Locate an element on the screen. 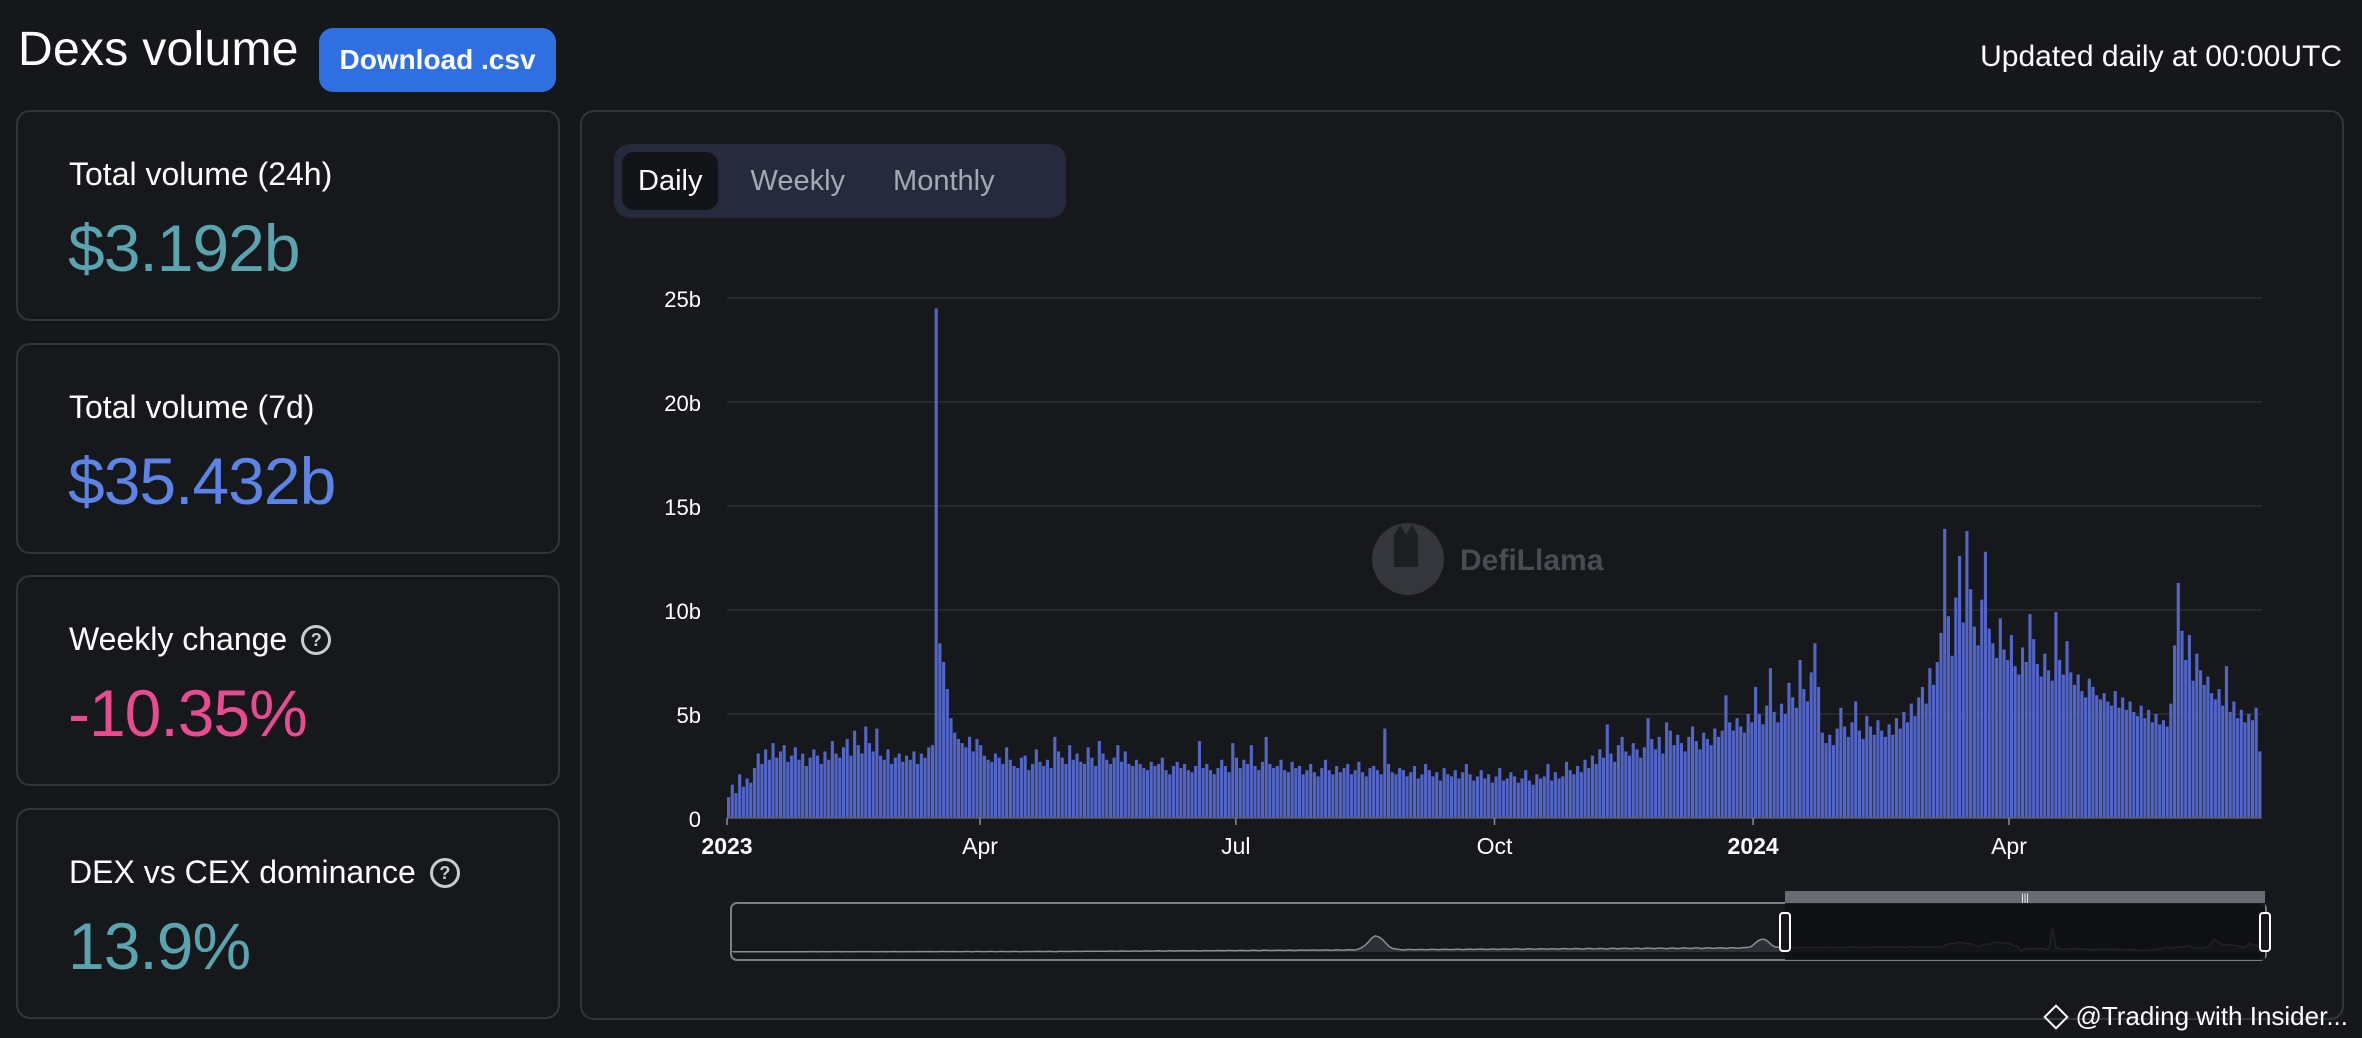 Image resolution: width=2362 pixels, height=1038 pixels. grip-icon: ||| is located at coordinates (2025, 898).